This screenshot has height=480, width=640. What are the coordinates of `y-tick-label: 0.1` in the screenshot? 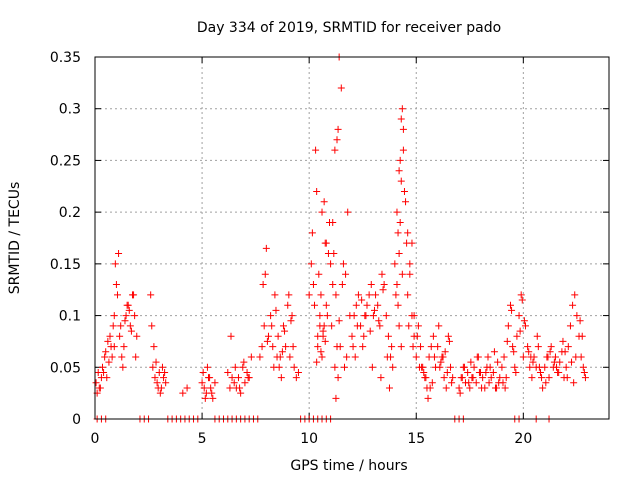 It's located at (70, 317).